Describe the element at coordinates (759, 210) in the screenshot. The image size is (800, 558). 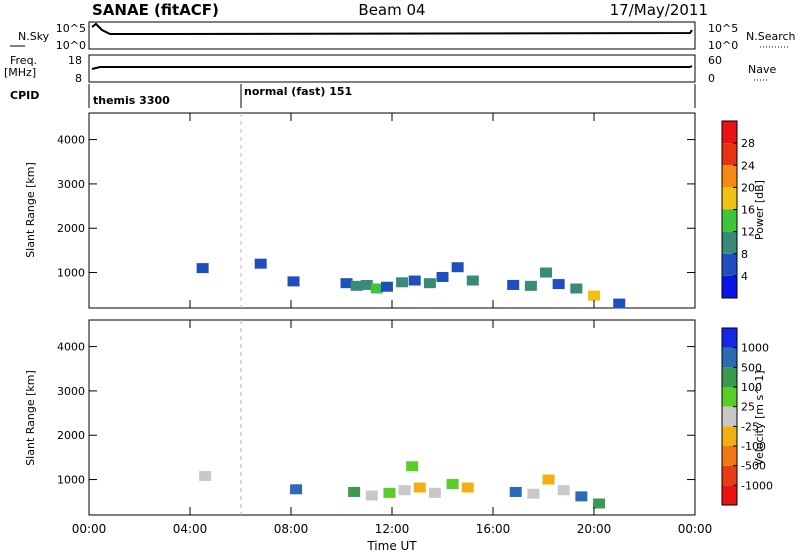
I see `power-colorbar-label: Power [dB]` at that location.